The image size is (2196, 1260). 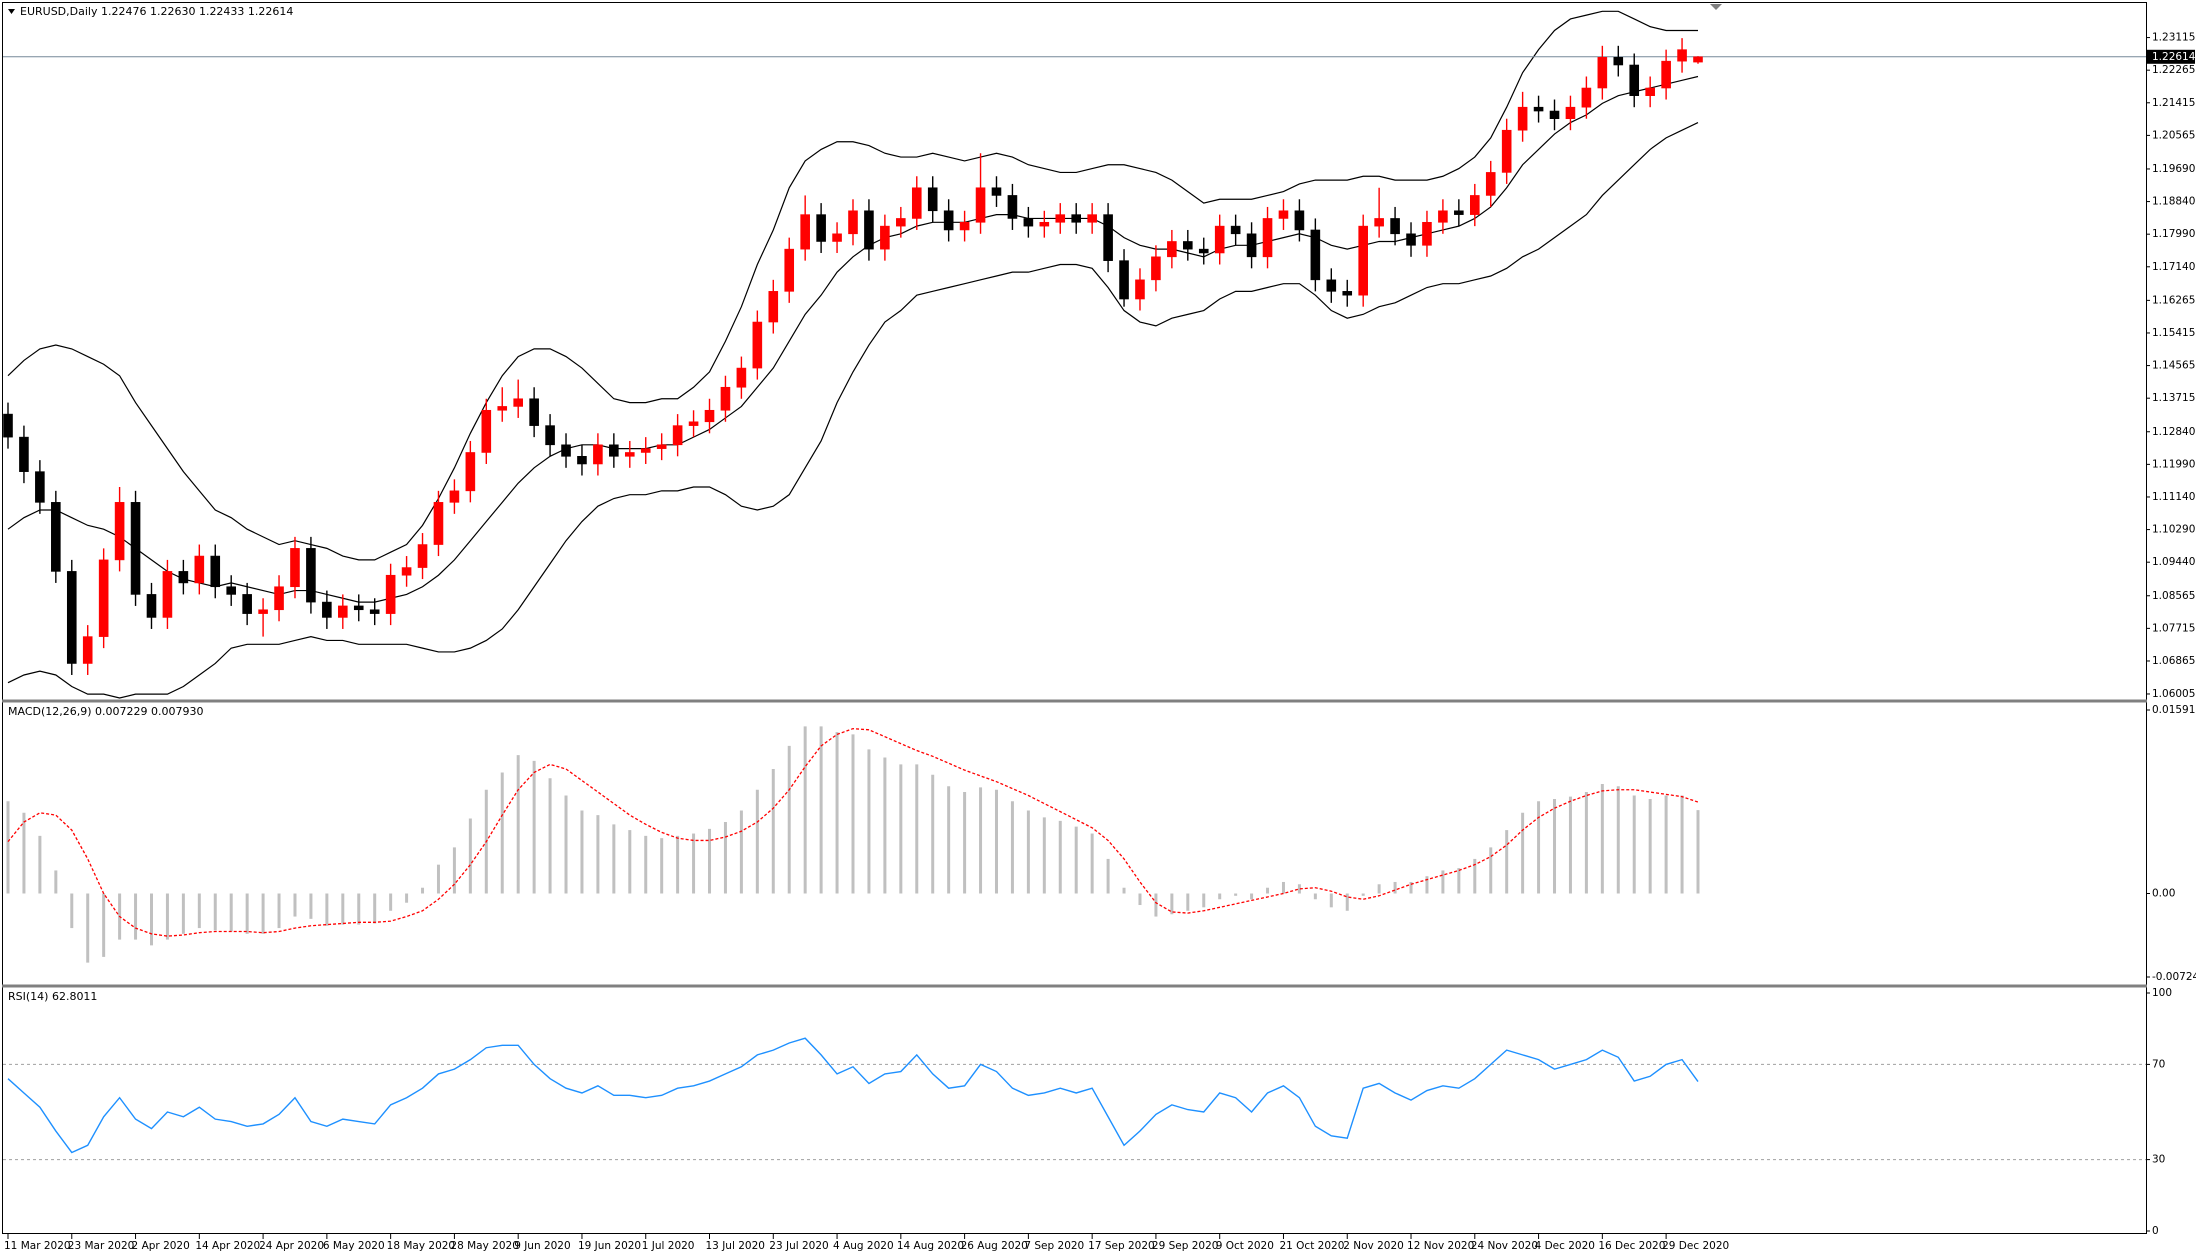 What do you see at coordinates (1504, 1246) in the screenshot?
I see `x-tick-label: 24 Nov 2020` at bounding box center [1504, 1246].